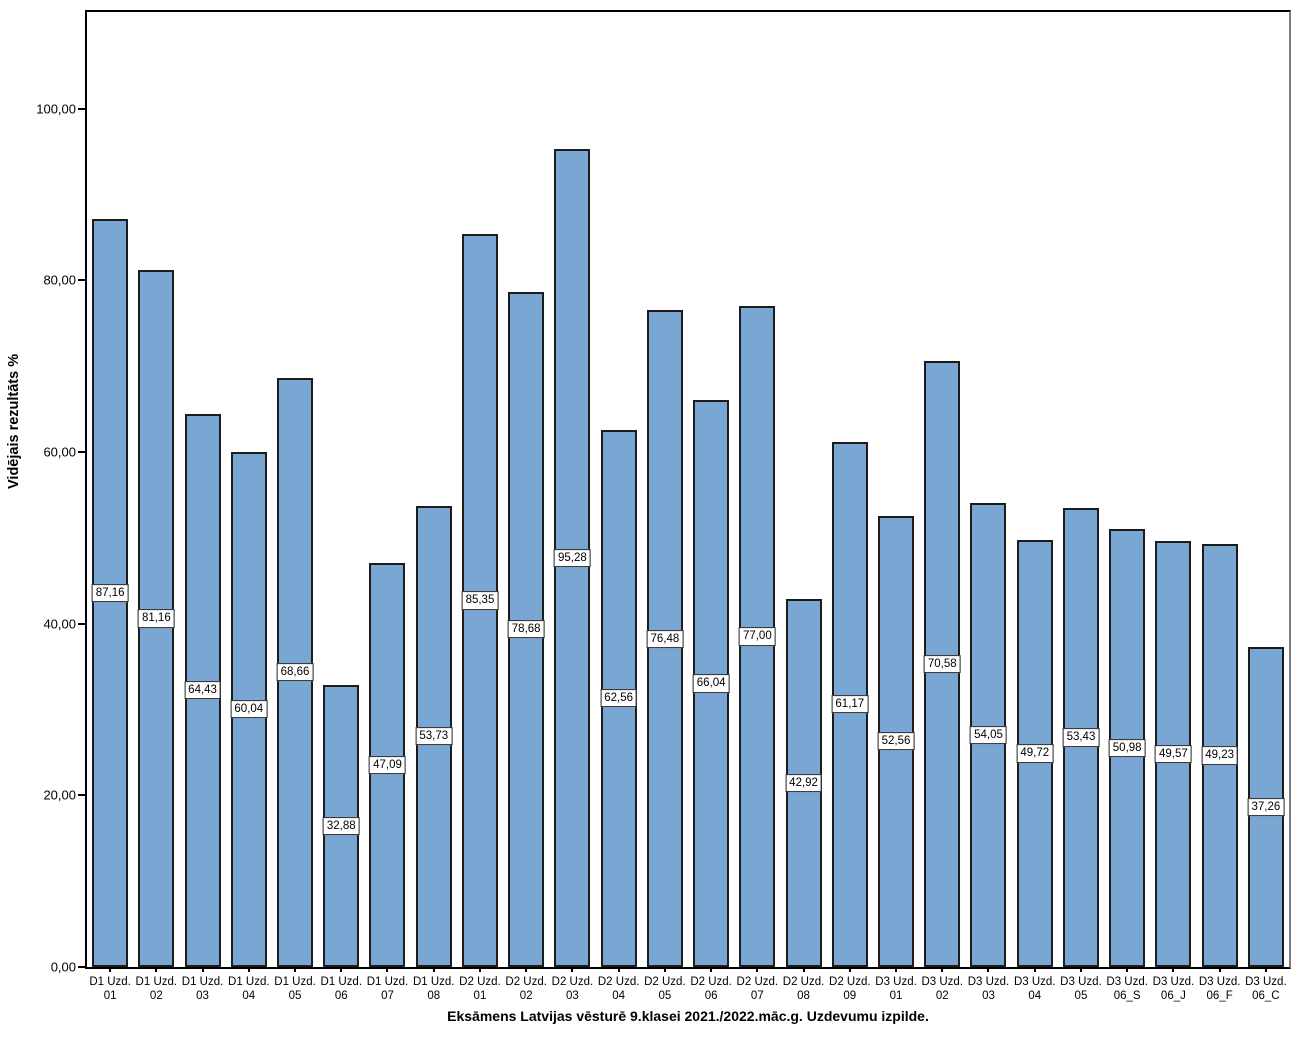  I want to click on bar-value-label: 54,05, so click(988, 735).